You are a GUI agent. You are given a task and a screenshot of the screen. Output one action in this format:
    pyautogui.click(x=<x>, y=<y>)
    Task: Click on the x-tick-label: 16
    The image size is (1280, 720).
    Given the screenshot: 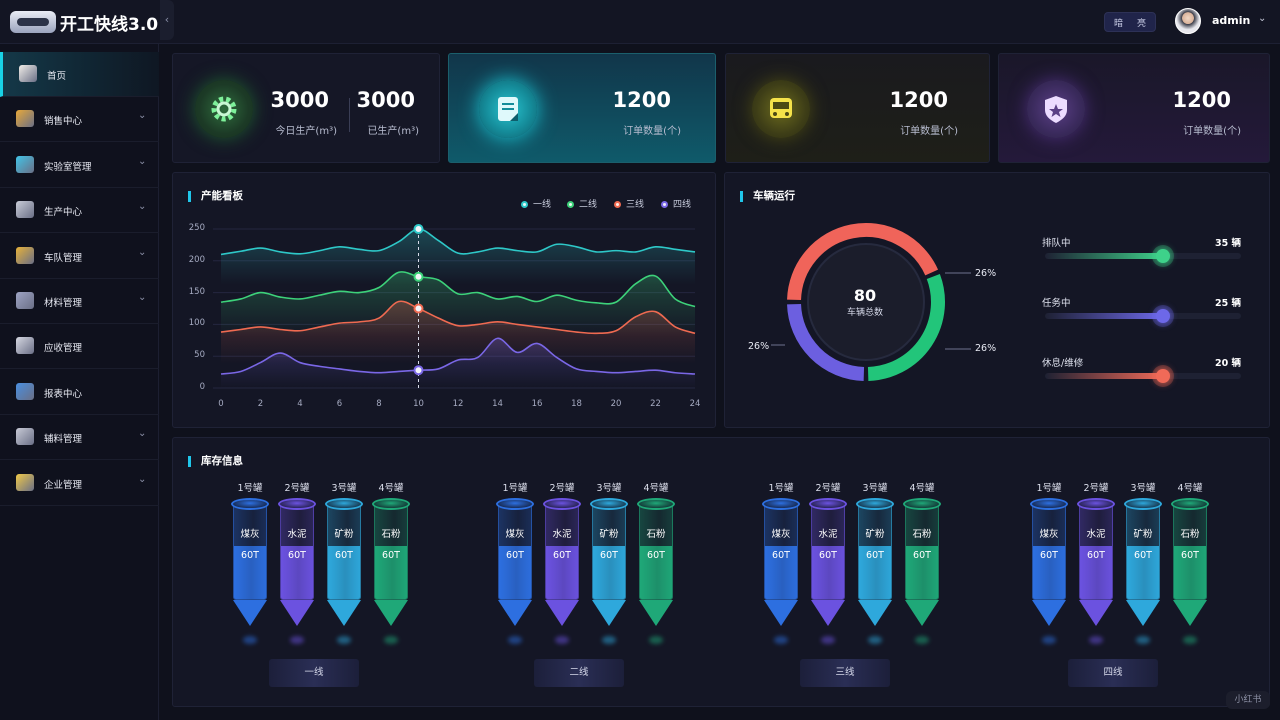 What is the action you would take?
    pyautogui.click(x=537, y=404)
    